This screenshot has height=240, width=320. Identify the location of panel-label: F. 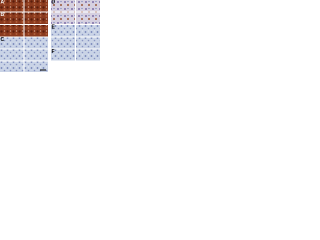
(53, 52).